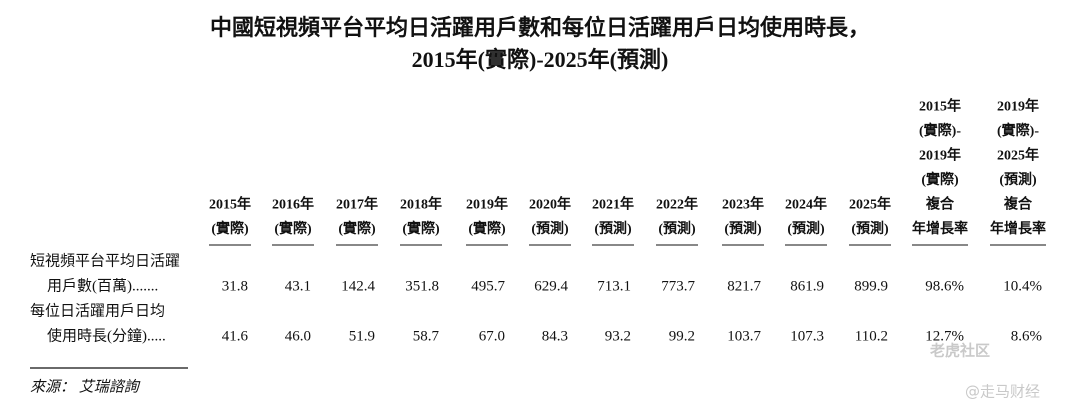 The height and width of the screenshot is (417, 1080). I want to click on column-header: 2020年, so click(550, 204).